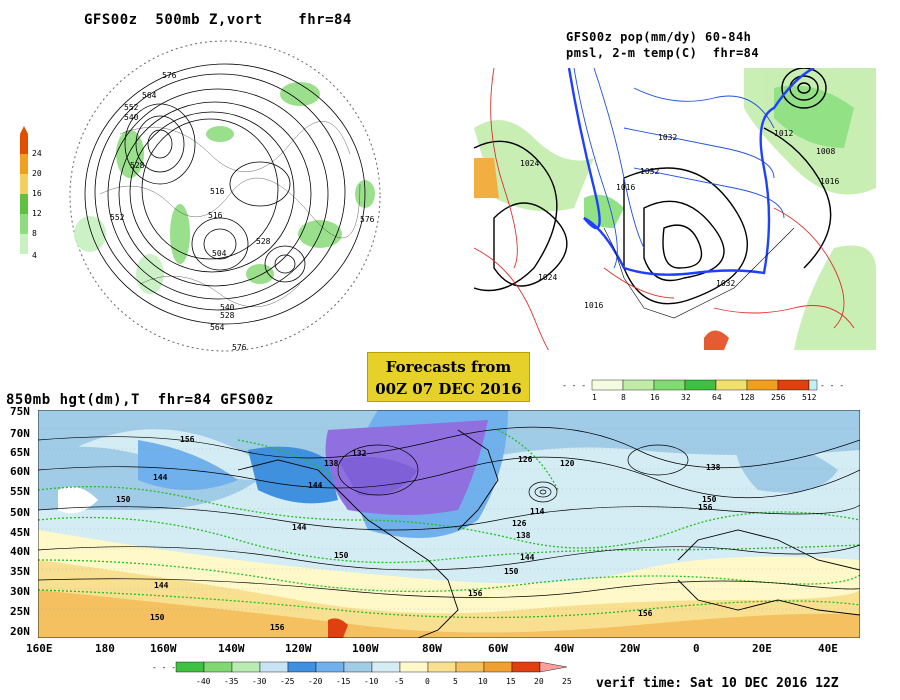  I want to click on colorbar-tick: 4, so click(34, 255).